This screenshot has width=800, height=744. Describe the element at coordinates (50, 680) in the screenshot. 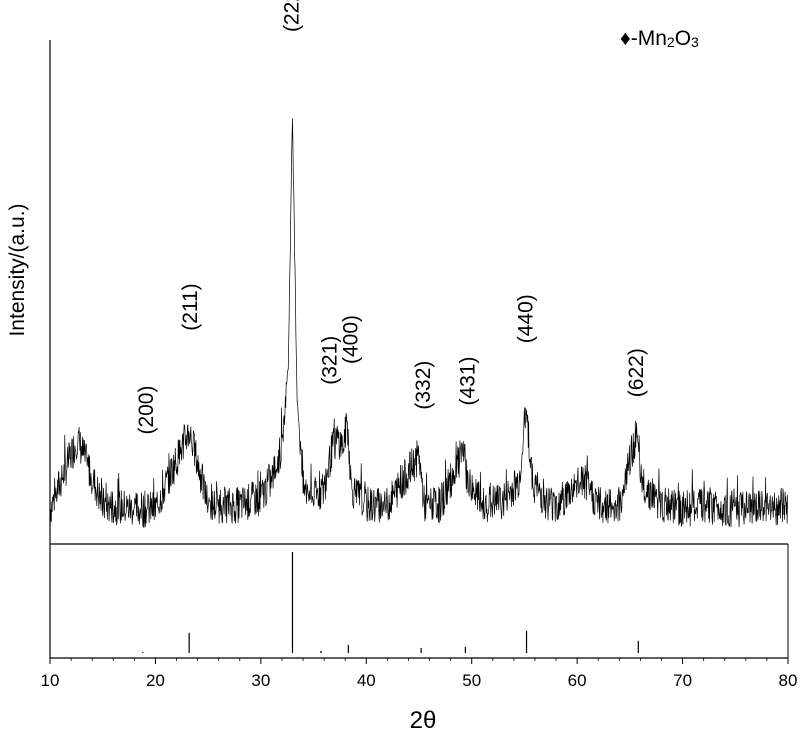

I see `x-tick-label-10: 10` at that location.